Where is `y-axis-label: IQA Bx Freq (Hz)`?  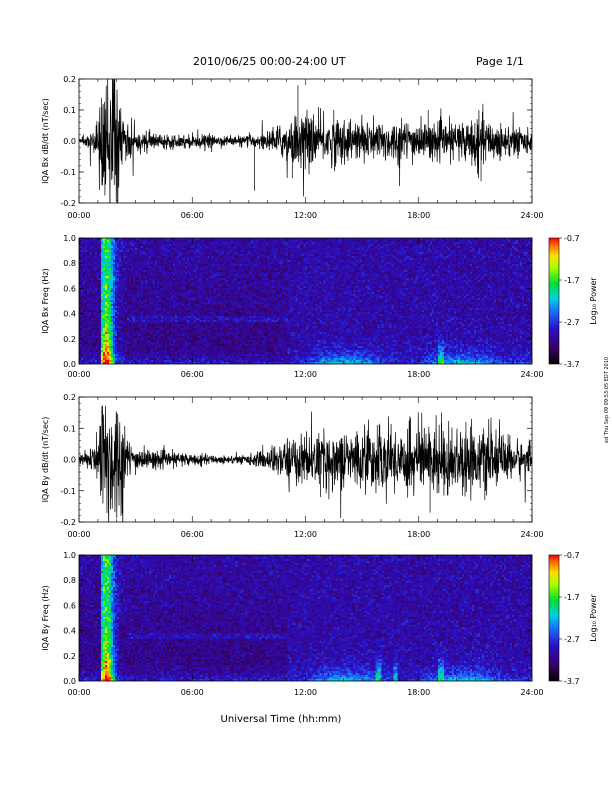 y-axis-label: IQA Bx Freq (Hz) is located at coordinates (45, 301).